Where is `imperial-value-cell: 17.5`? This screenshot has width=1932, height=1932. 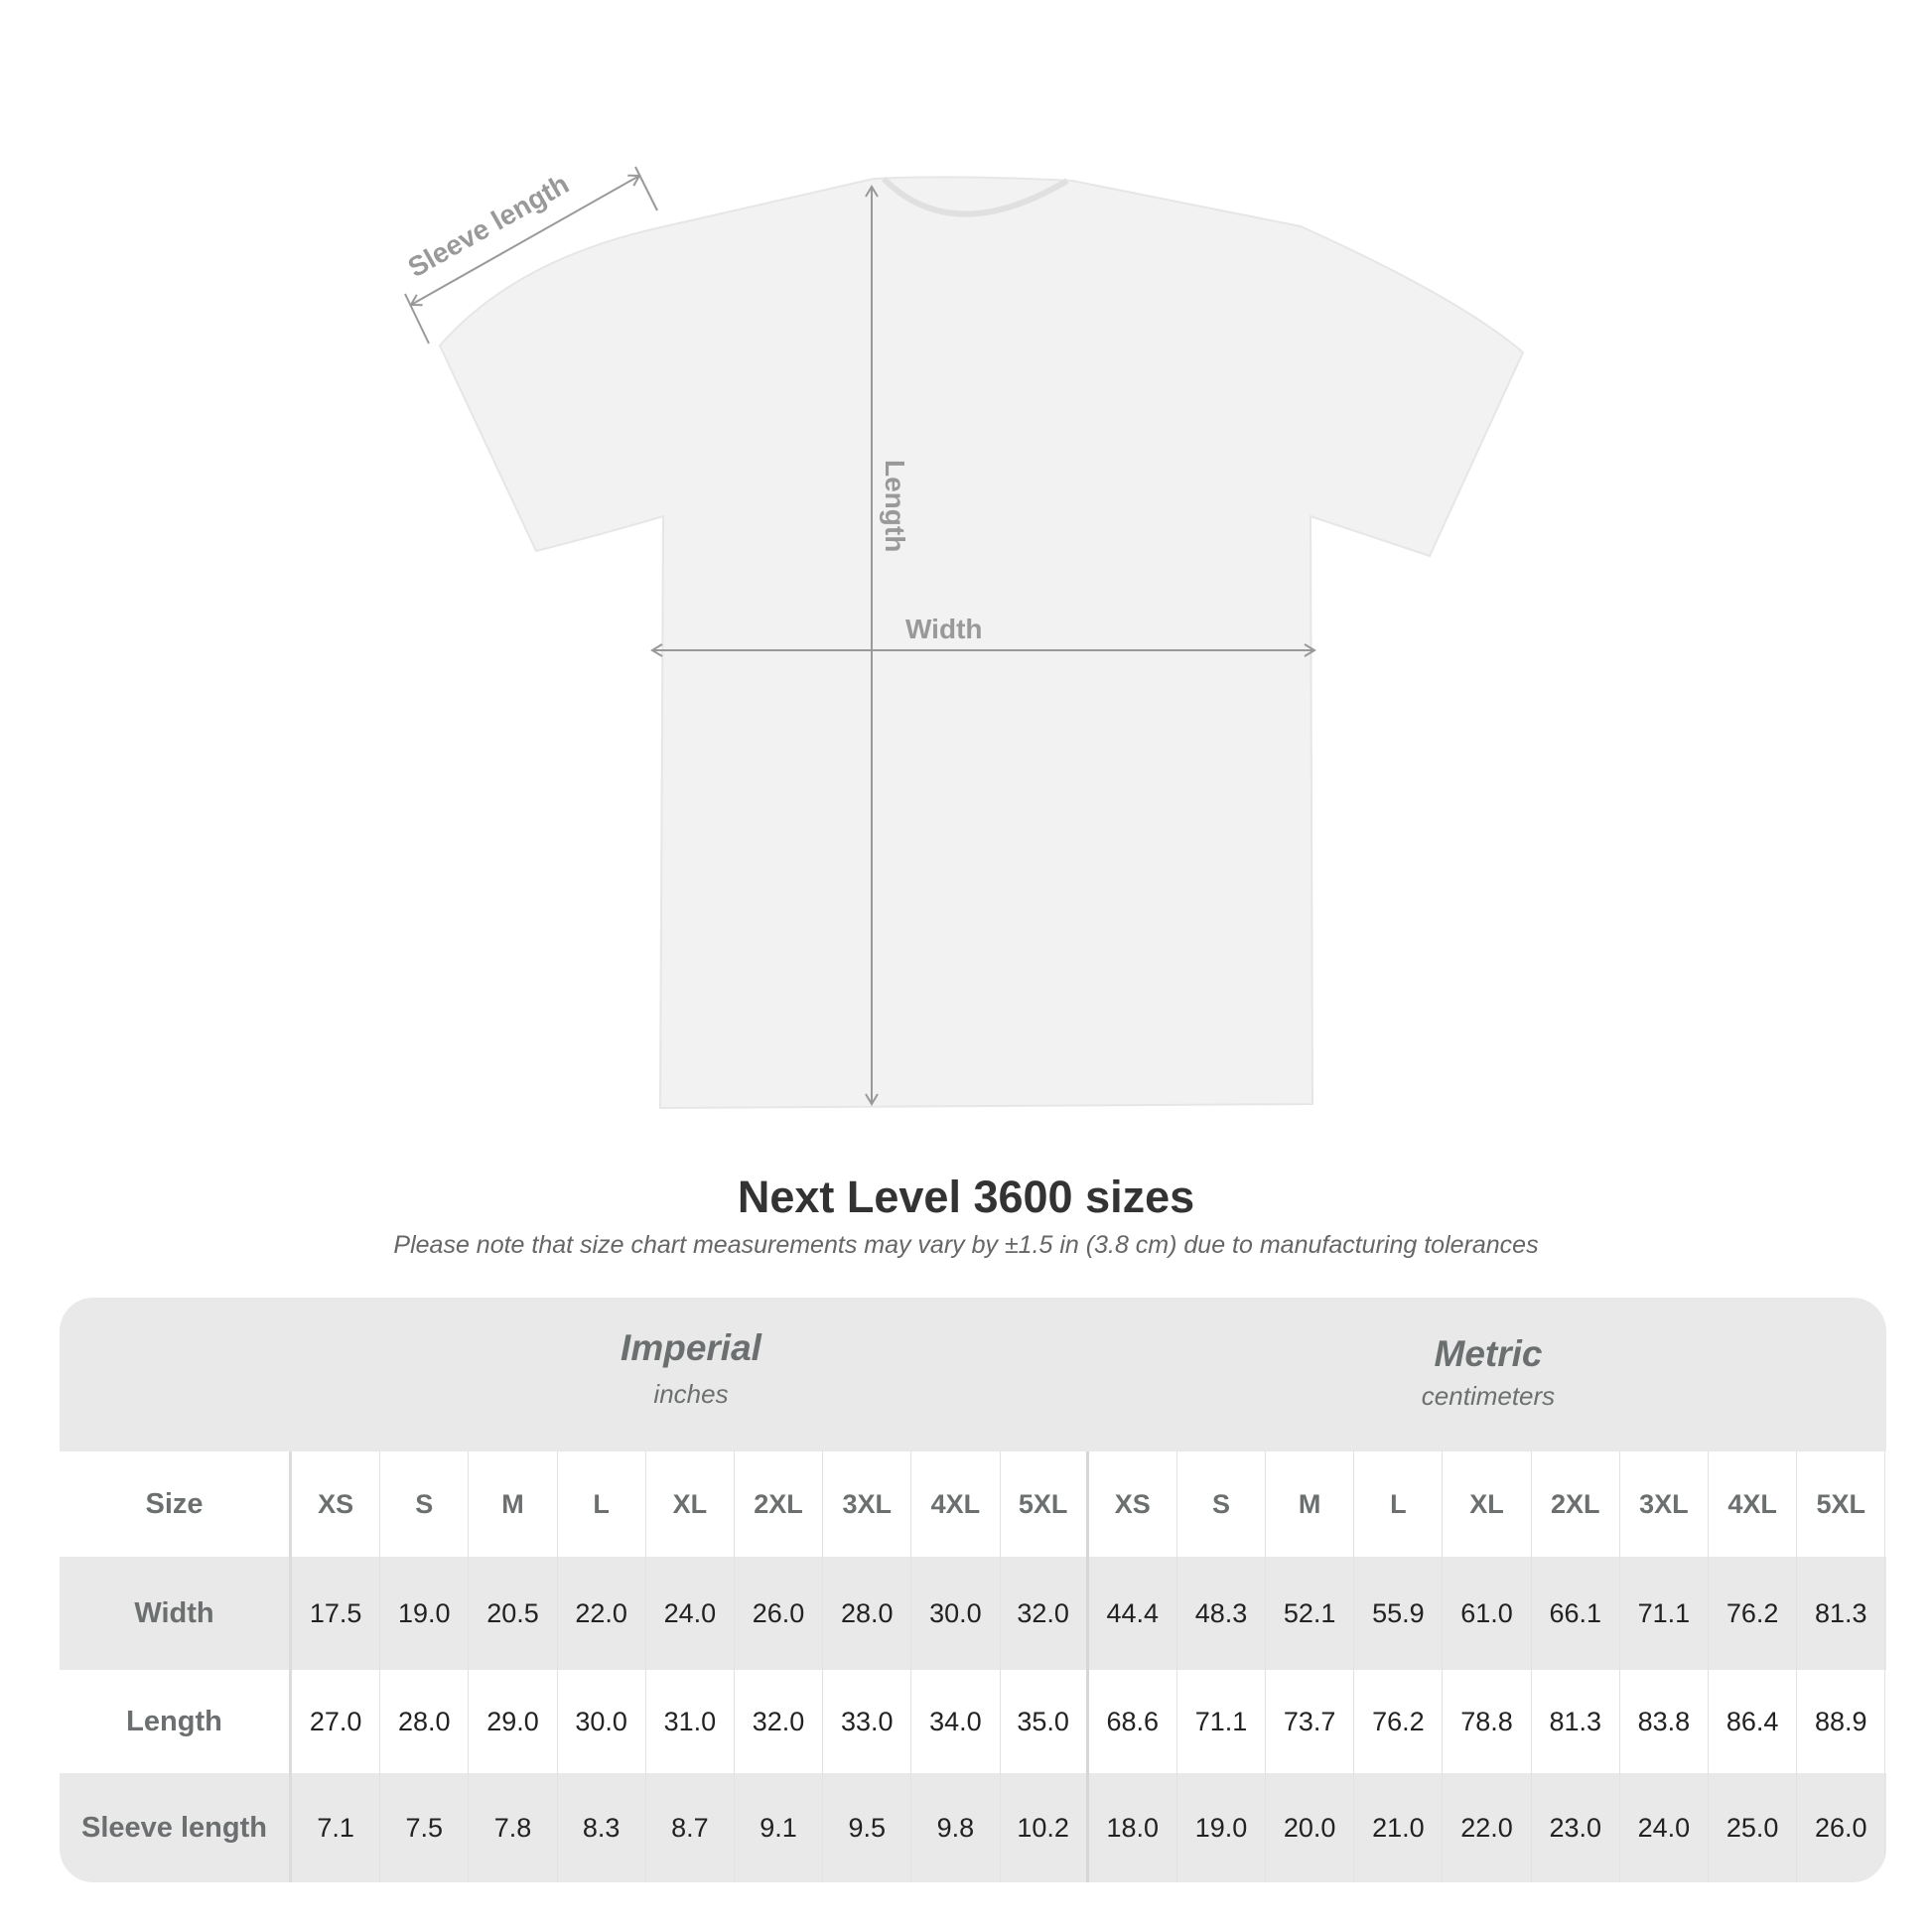
imperial-value-cell: 17.5 is located at coordinates (336, 1613).